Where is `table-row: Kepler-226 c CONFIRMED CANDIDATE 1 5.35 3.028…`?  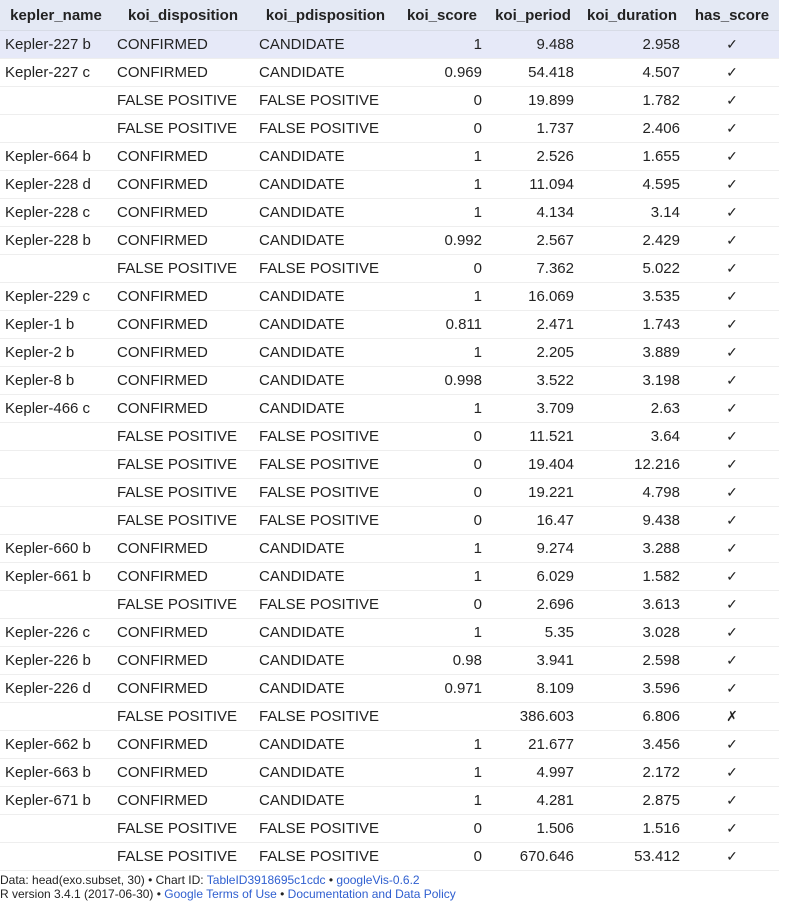
table-row: Kepler-226 c CONFIRMED CANDIDATE 1 5.35 3.028… is located at coordinates (389, 632).